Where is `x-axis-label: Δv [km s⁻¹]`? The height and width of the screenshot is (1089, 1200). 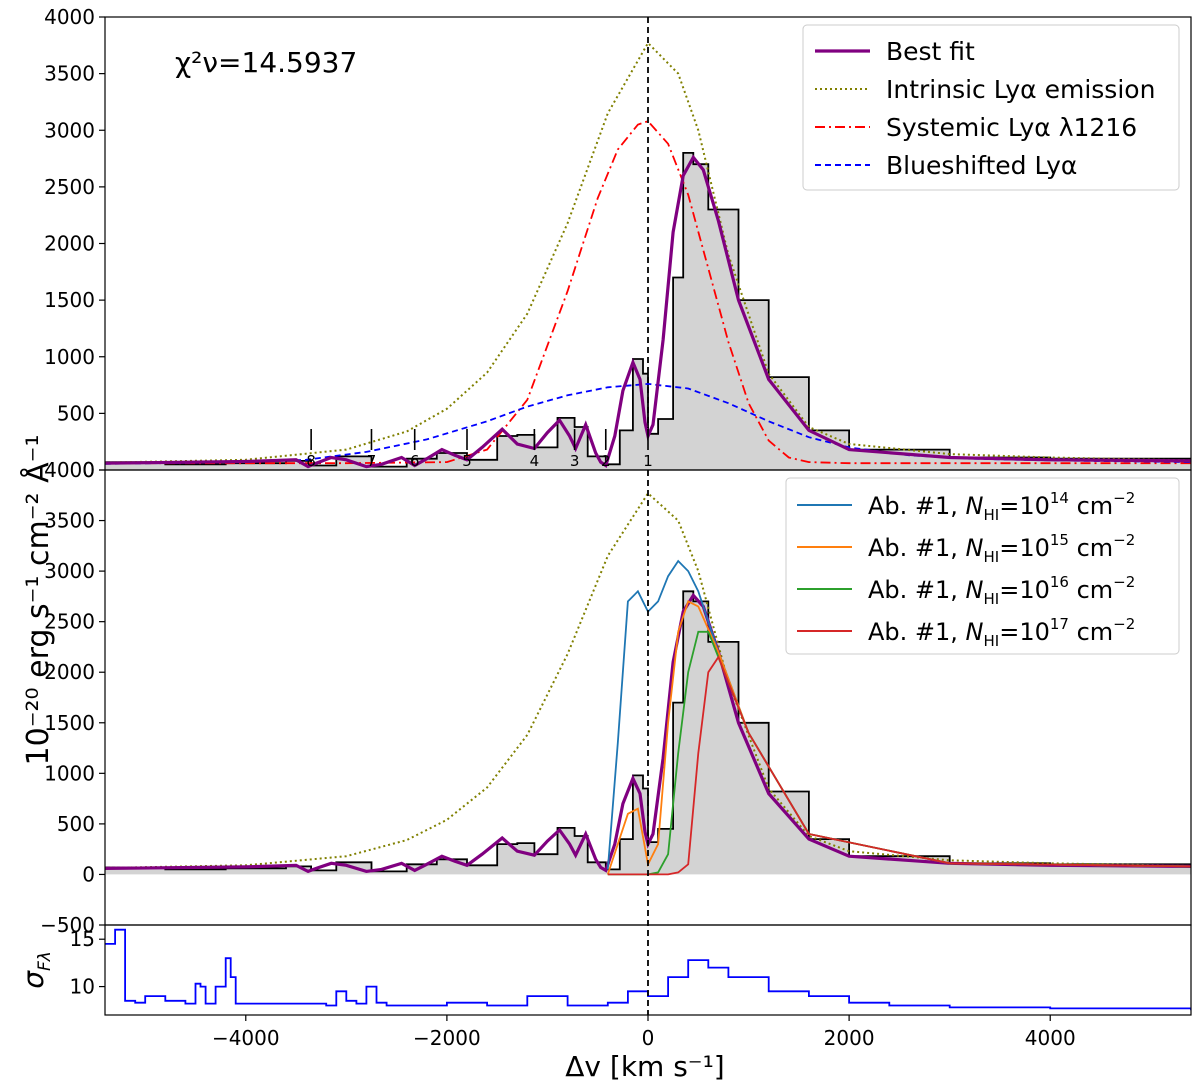 x-axis-label: Δv [km s⁻¹] is located at coordinates (644, 1066).